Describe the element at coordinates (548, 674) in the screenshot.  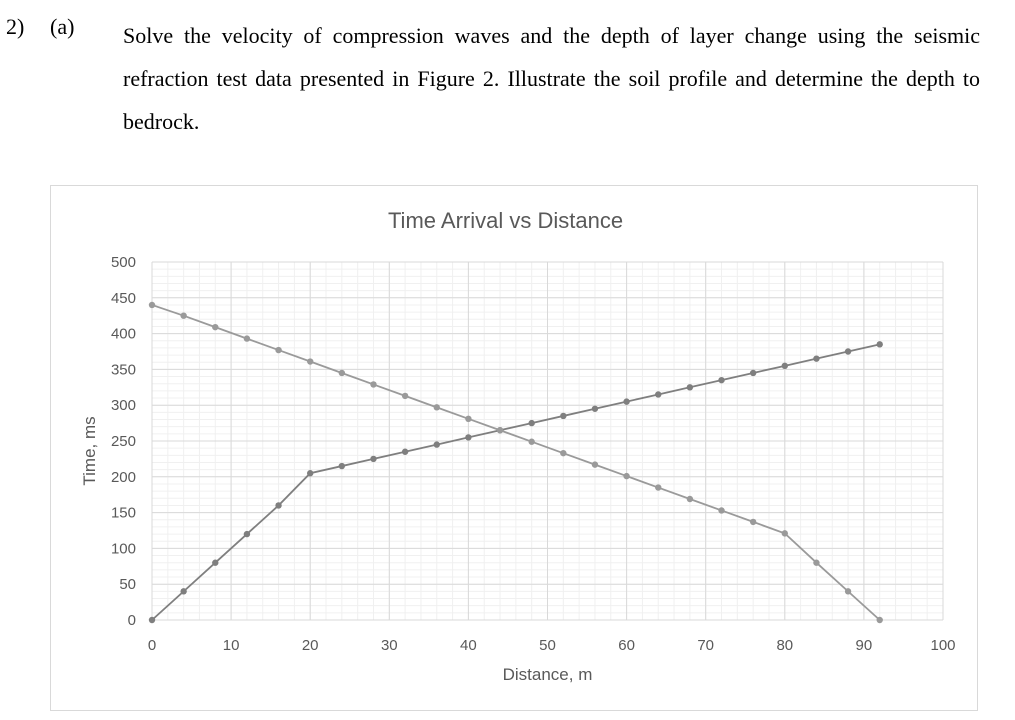
I see `x-axis-label: Distance, m` at that location.